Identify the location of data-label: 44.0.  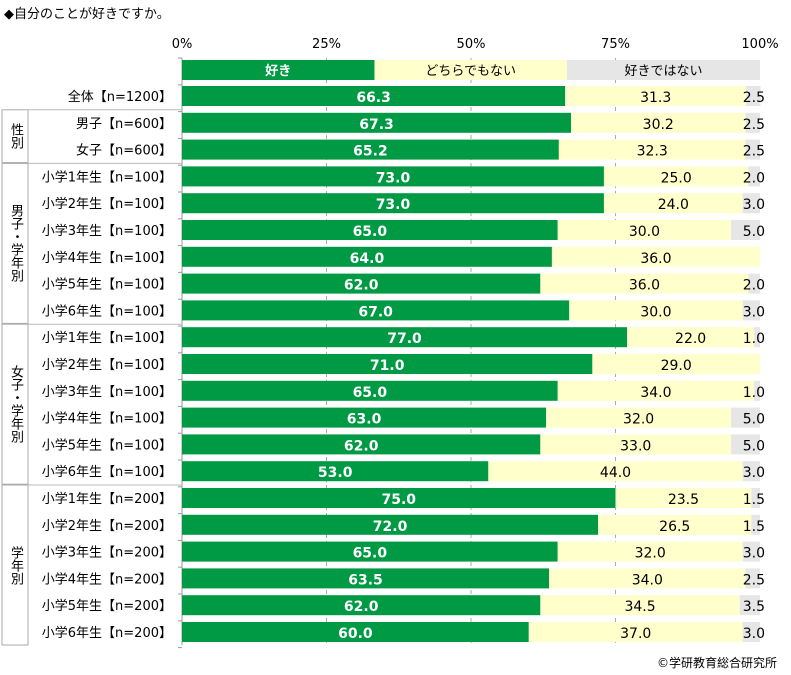
(615, 473).